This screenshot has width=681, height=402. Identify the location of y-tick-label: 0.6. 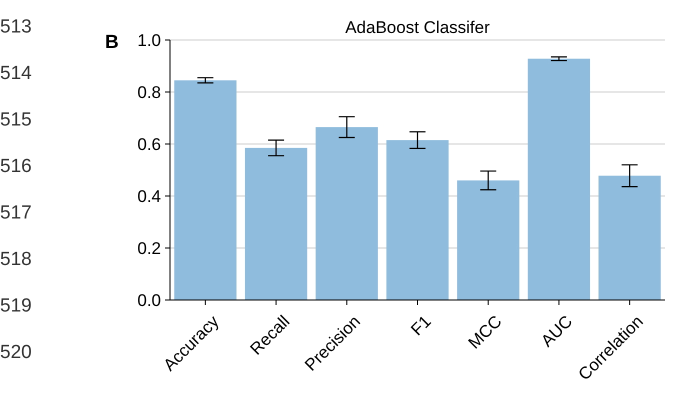
(149, 144).